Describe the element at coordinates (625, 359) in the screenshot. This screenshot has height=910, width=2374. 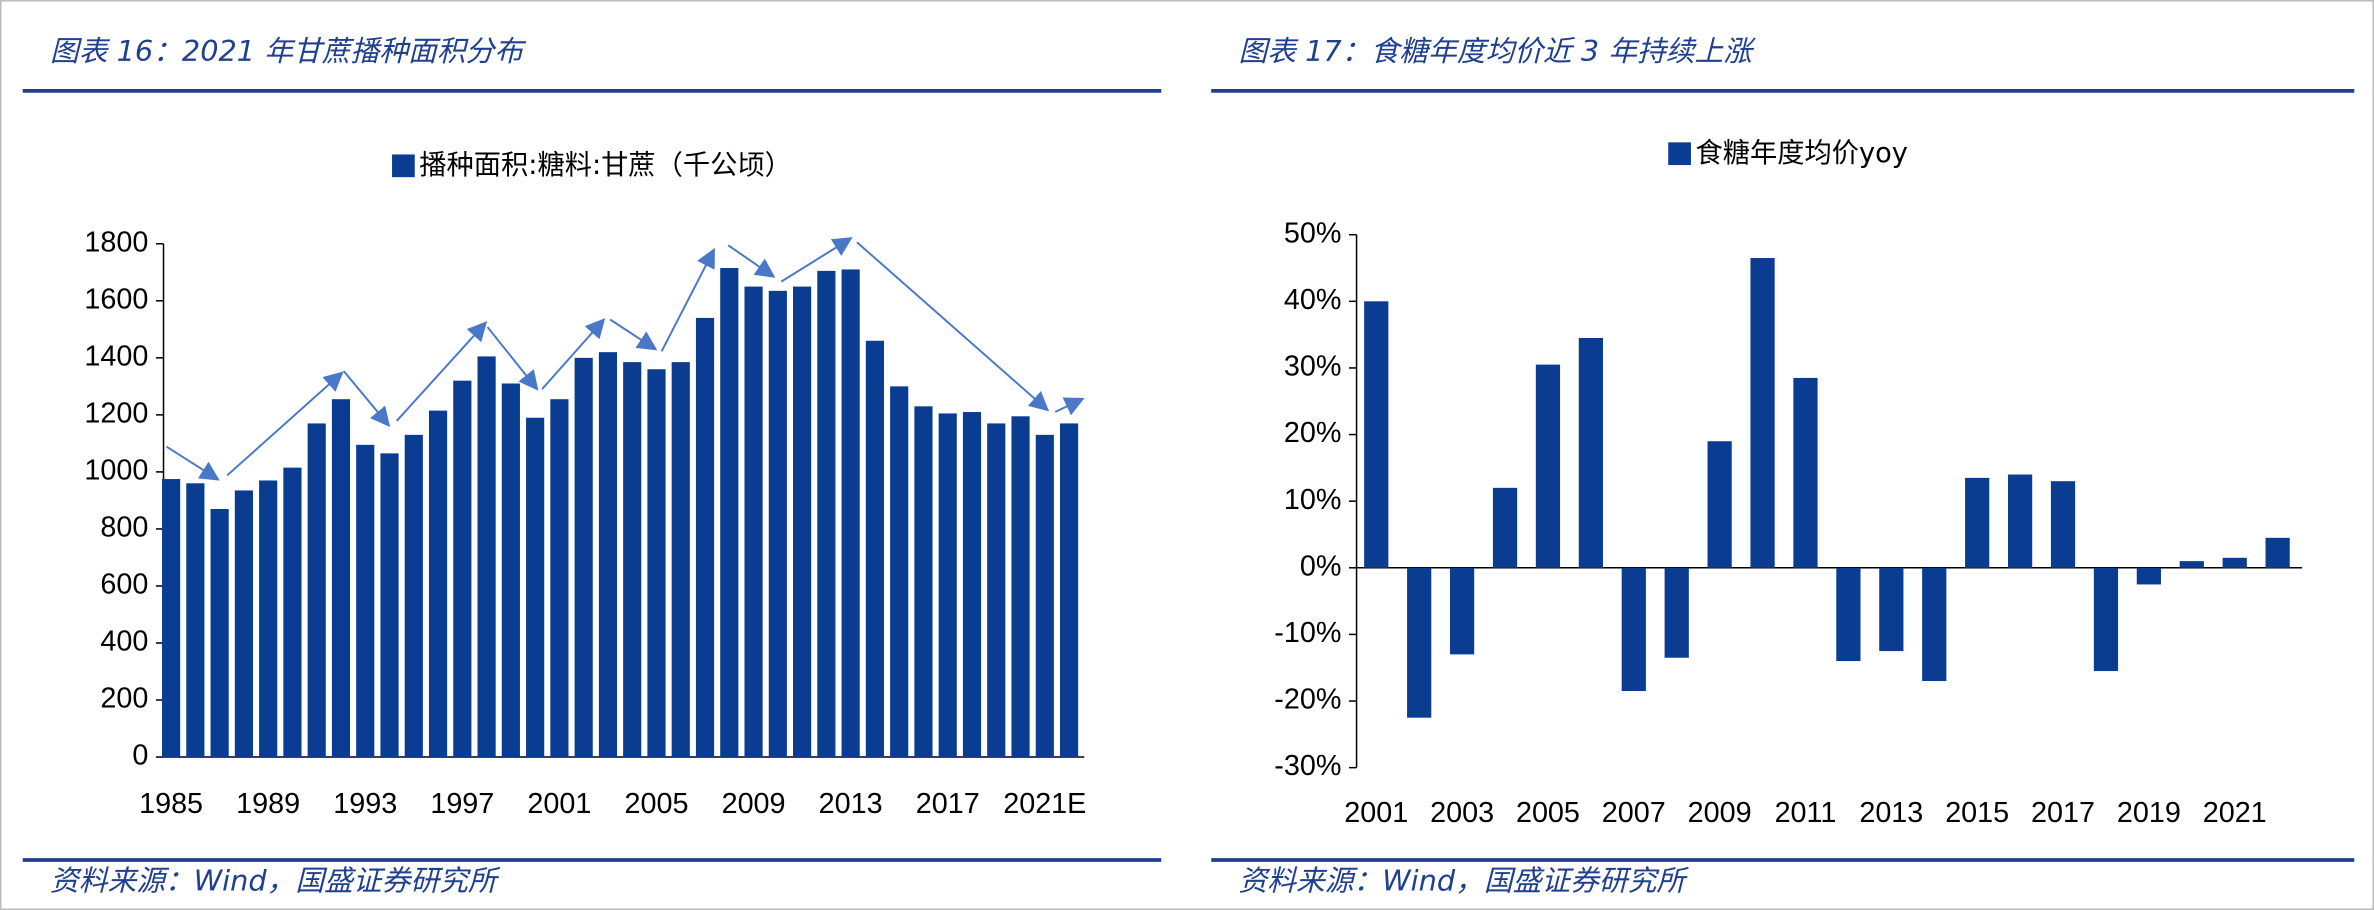
I see `trend-arrows` at that location.